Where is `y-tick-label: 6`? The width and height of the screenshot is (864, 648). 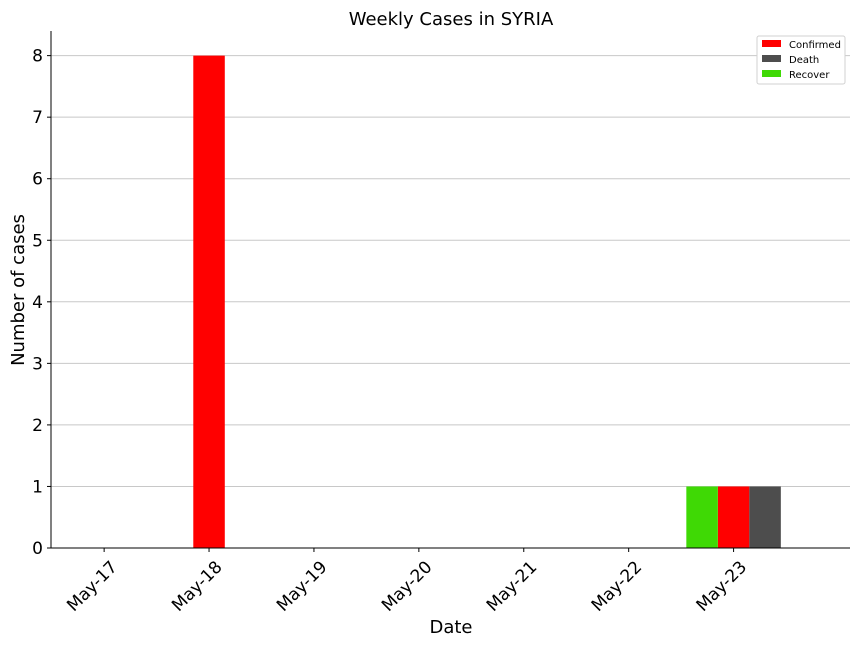 y-tick-label: 6 is located at coordinates (37, 180).